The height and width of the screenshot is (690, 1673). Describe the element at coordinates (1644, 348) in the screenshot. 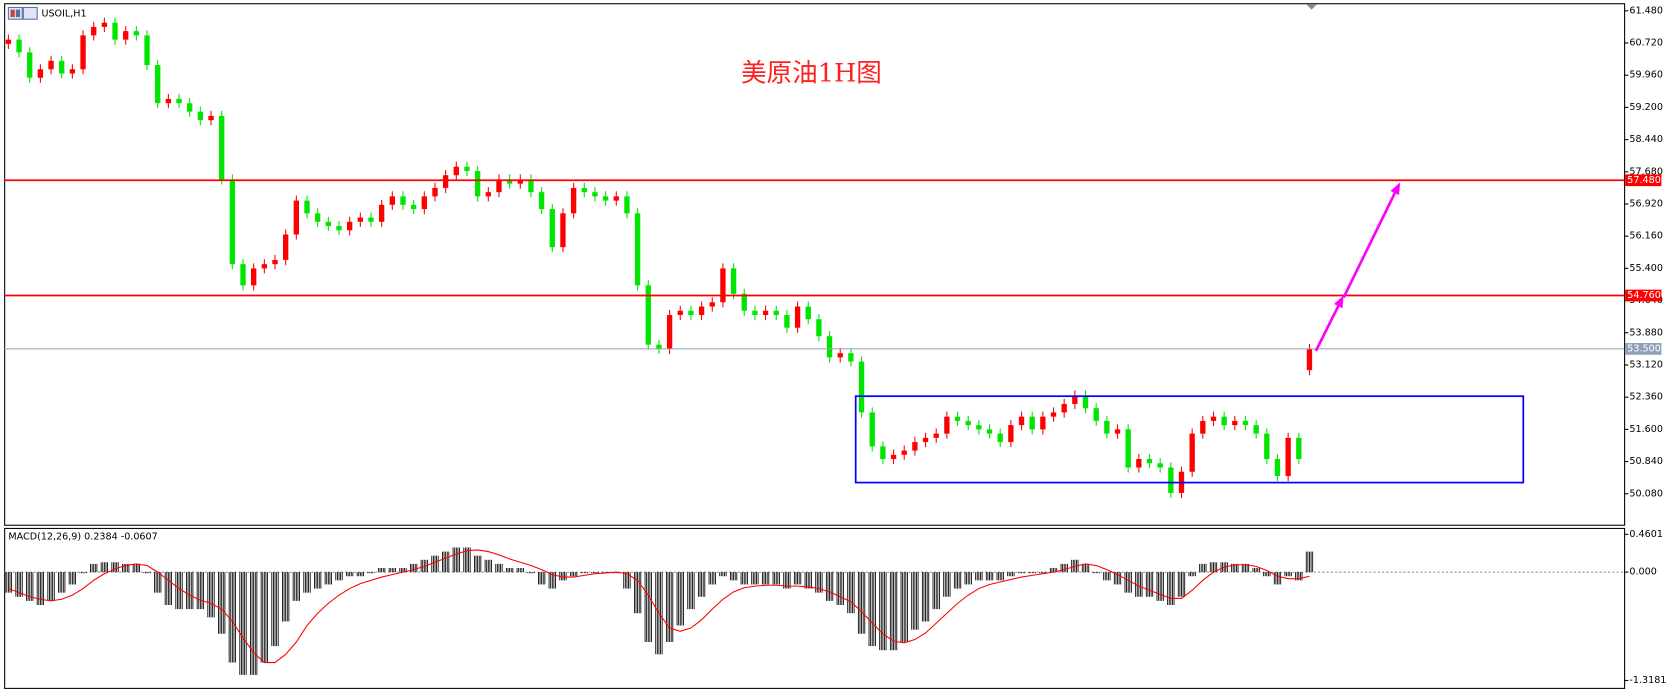

I see `price-label: 53.500` at that location.